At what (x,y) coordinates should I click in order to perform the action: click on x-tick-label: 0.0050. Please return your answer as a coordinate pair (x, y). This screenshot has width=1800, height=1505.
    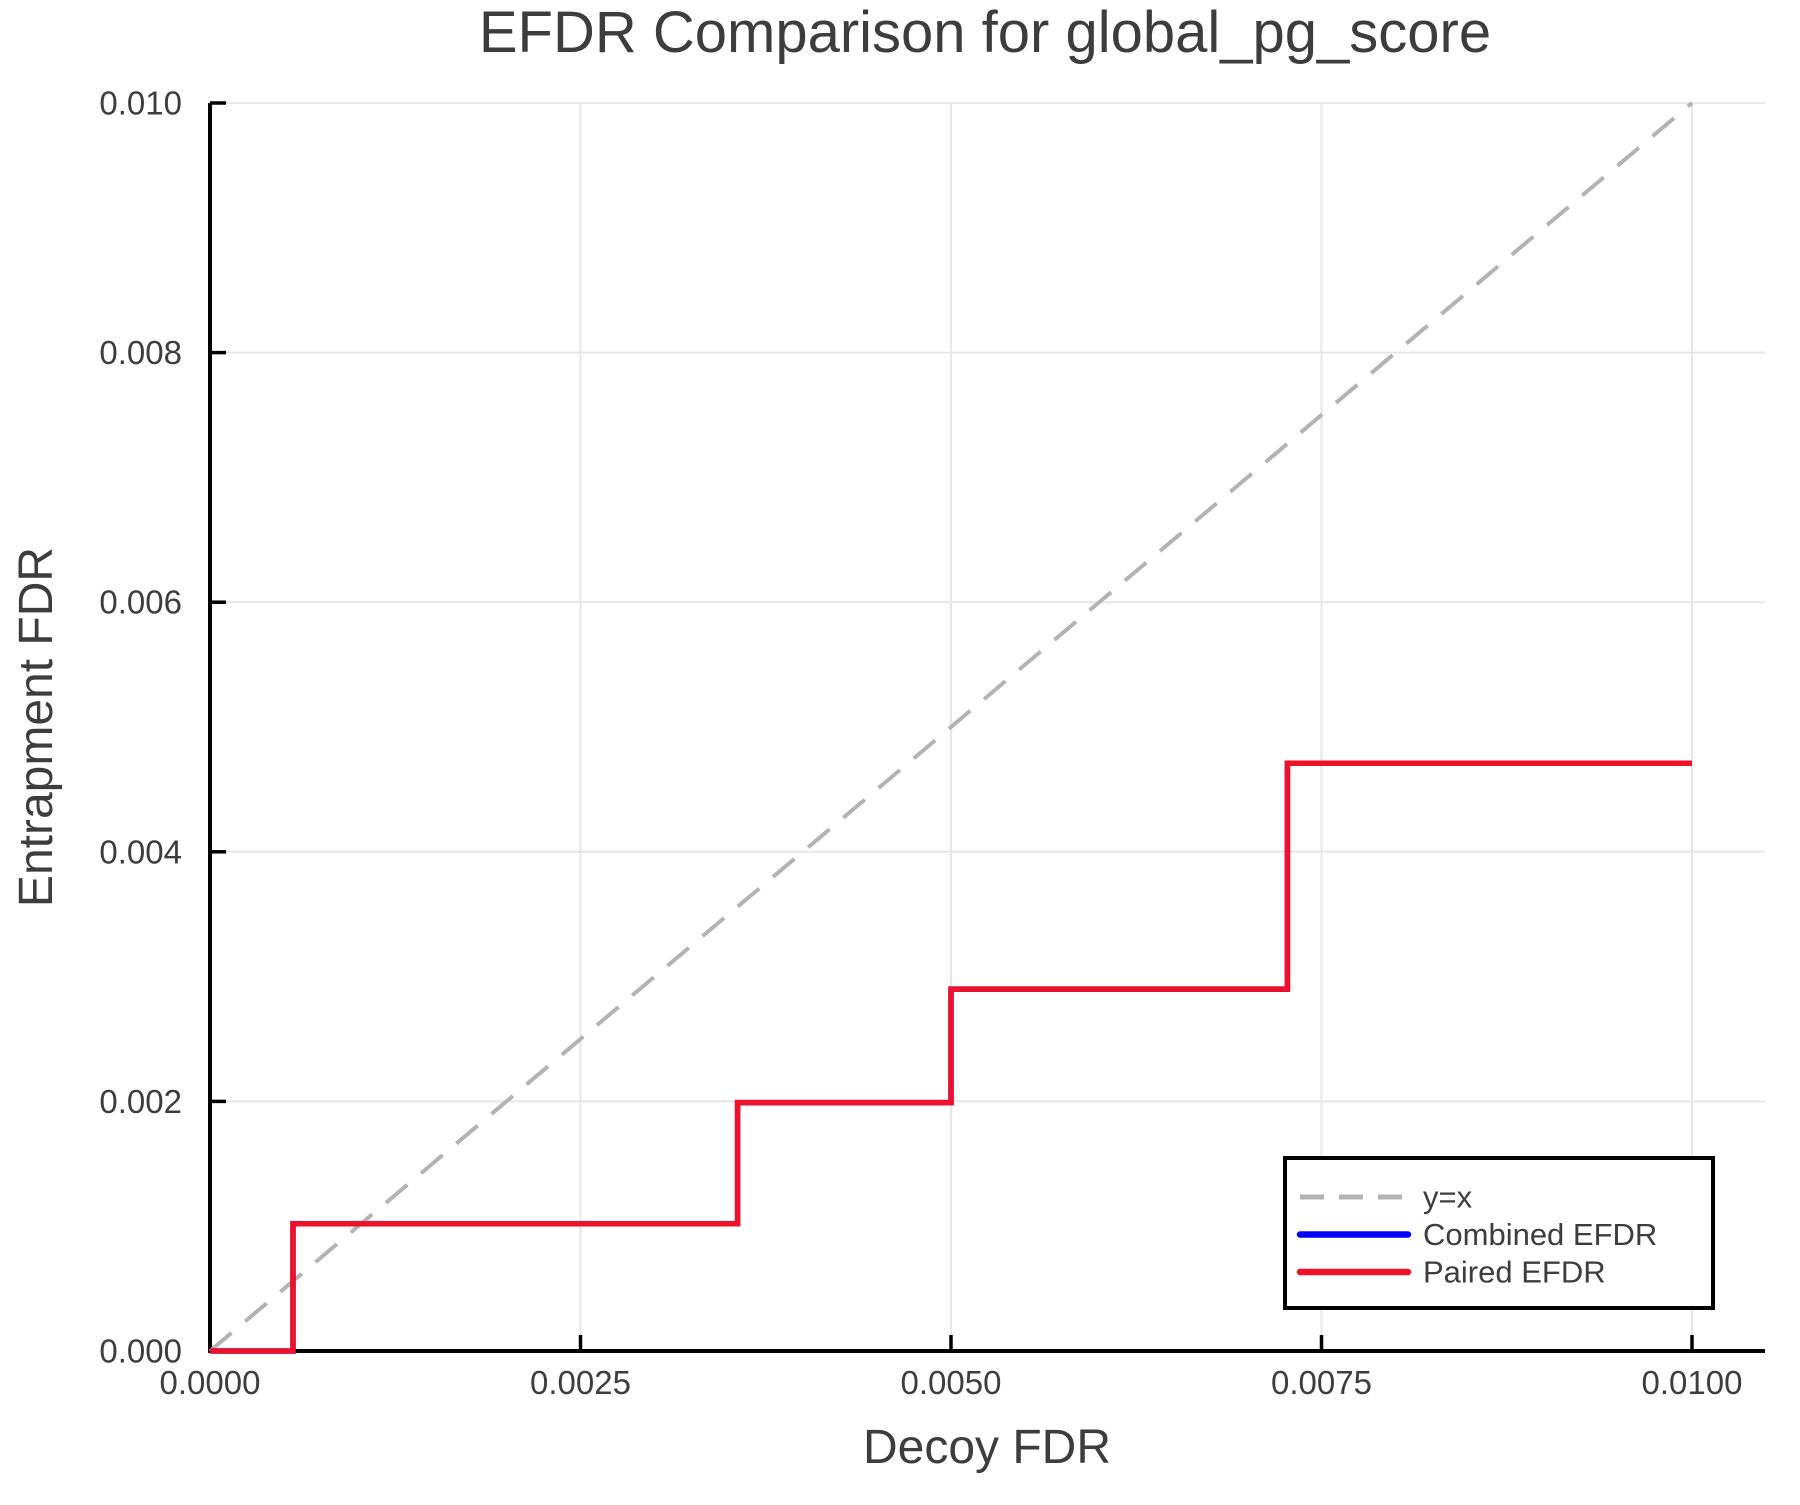
    Looking at the image, I should click on (951, 1382).